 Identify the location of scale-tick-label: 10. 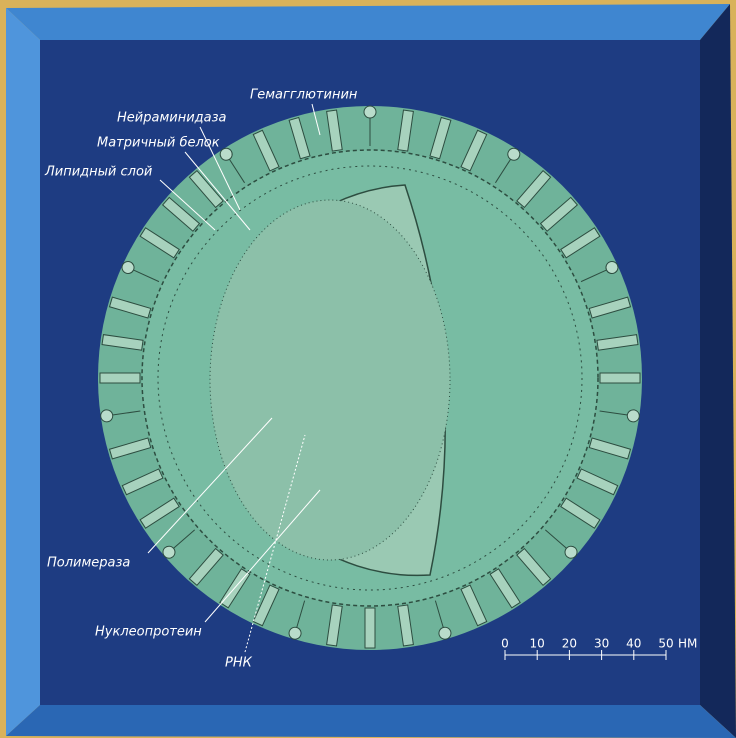
(537, 644).